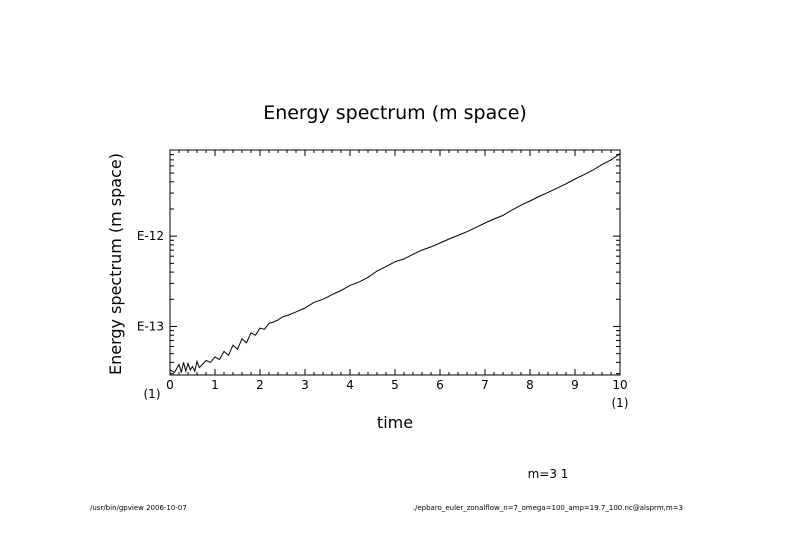 This screenshot has width=789, height=558. Describe the element at coordinates (619, 385) in the screenshot. I see `x-tick-label: 10` at that location.